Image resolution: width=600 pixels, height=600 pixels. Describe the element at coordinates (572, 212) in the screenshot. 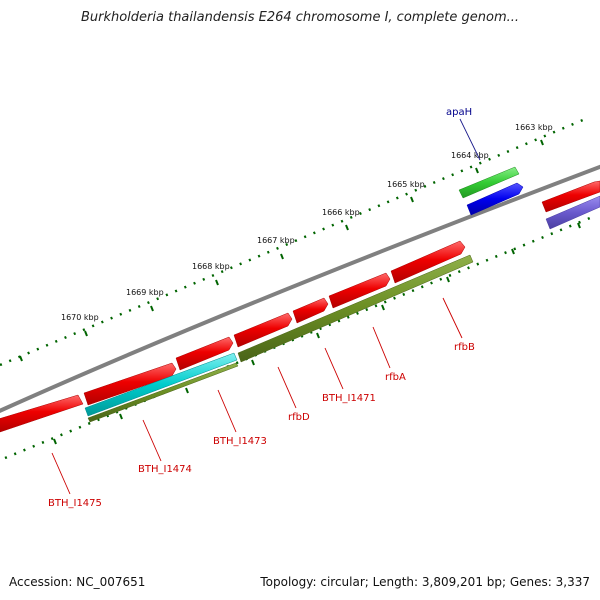

I see `gene-slate-reverse` at that location.